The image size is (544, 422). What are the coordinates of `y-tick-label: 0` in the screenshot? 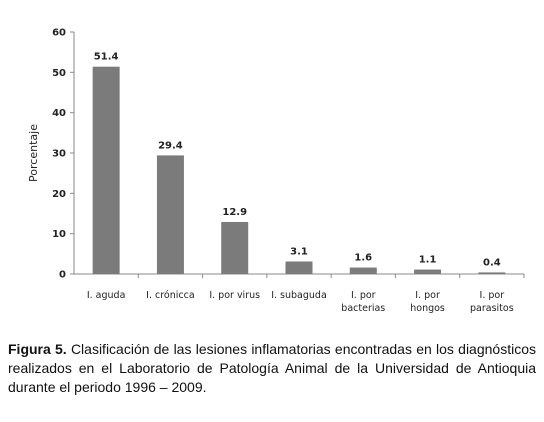 It's located at (62, 275).